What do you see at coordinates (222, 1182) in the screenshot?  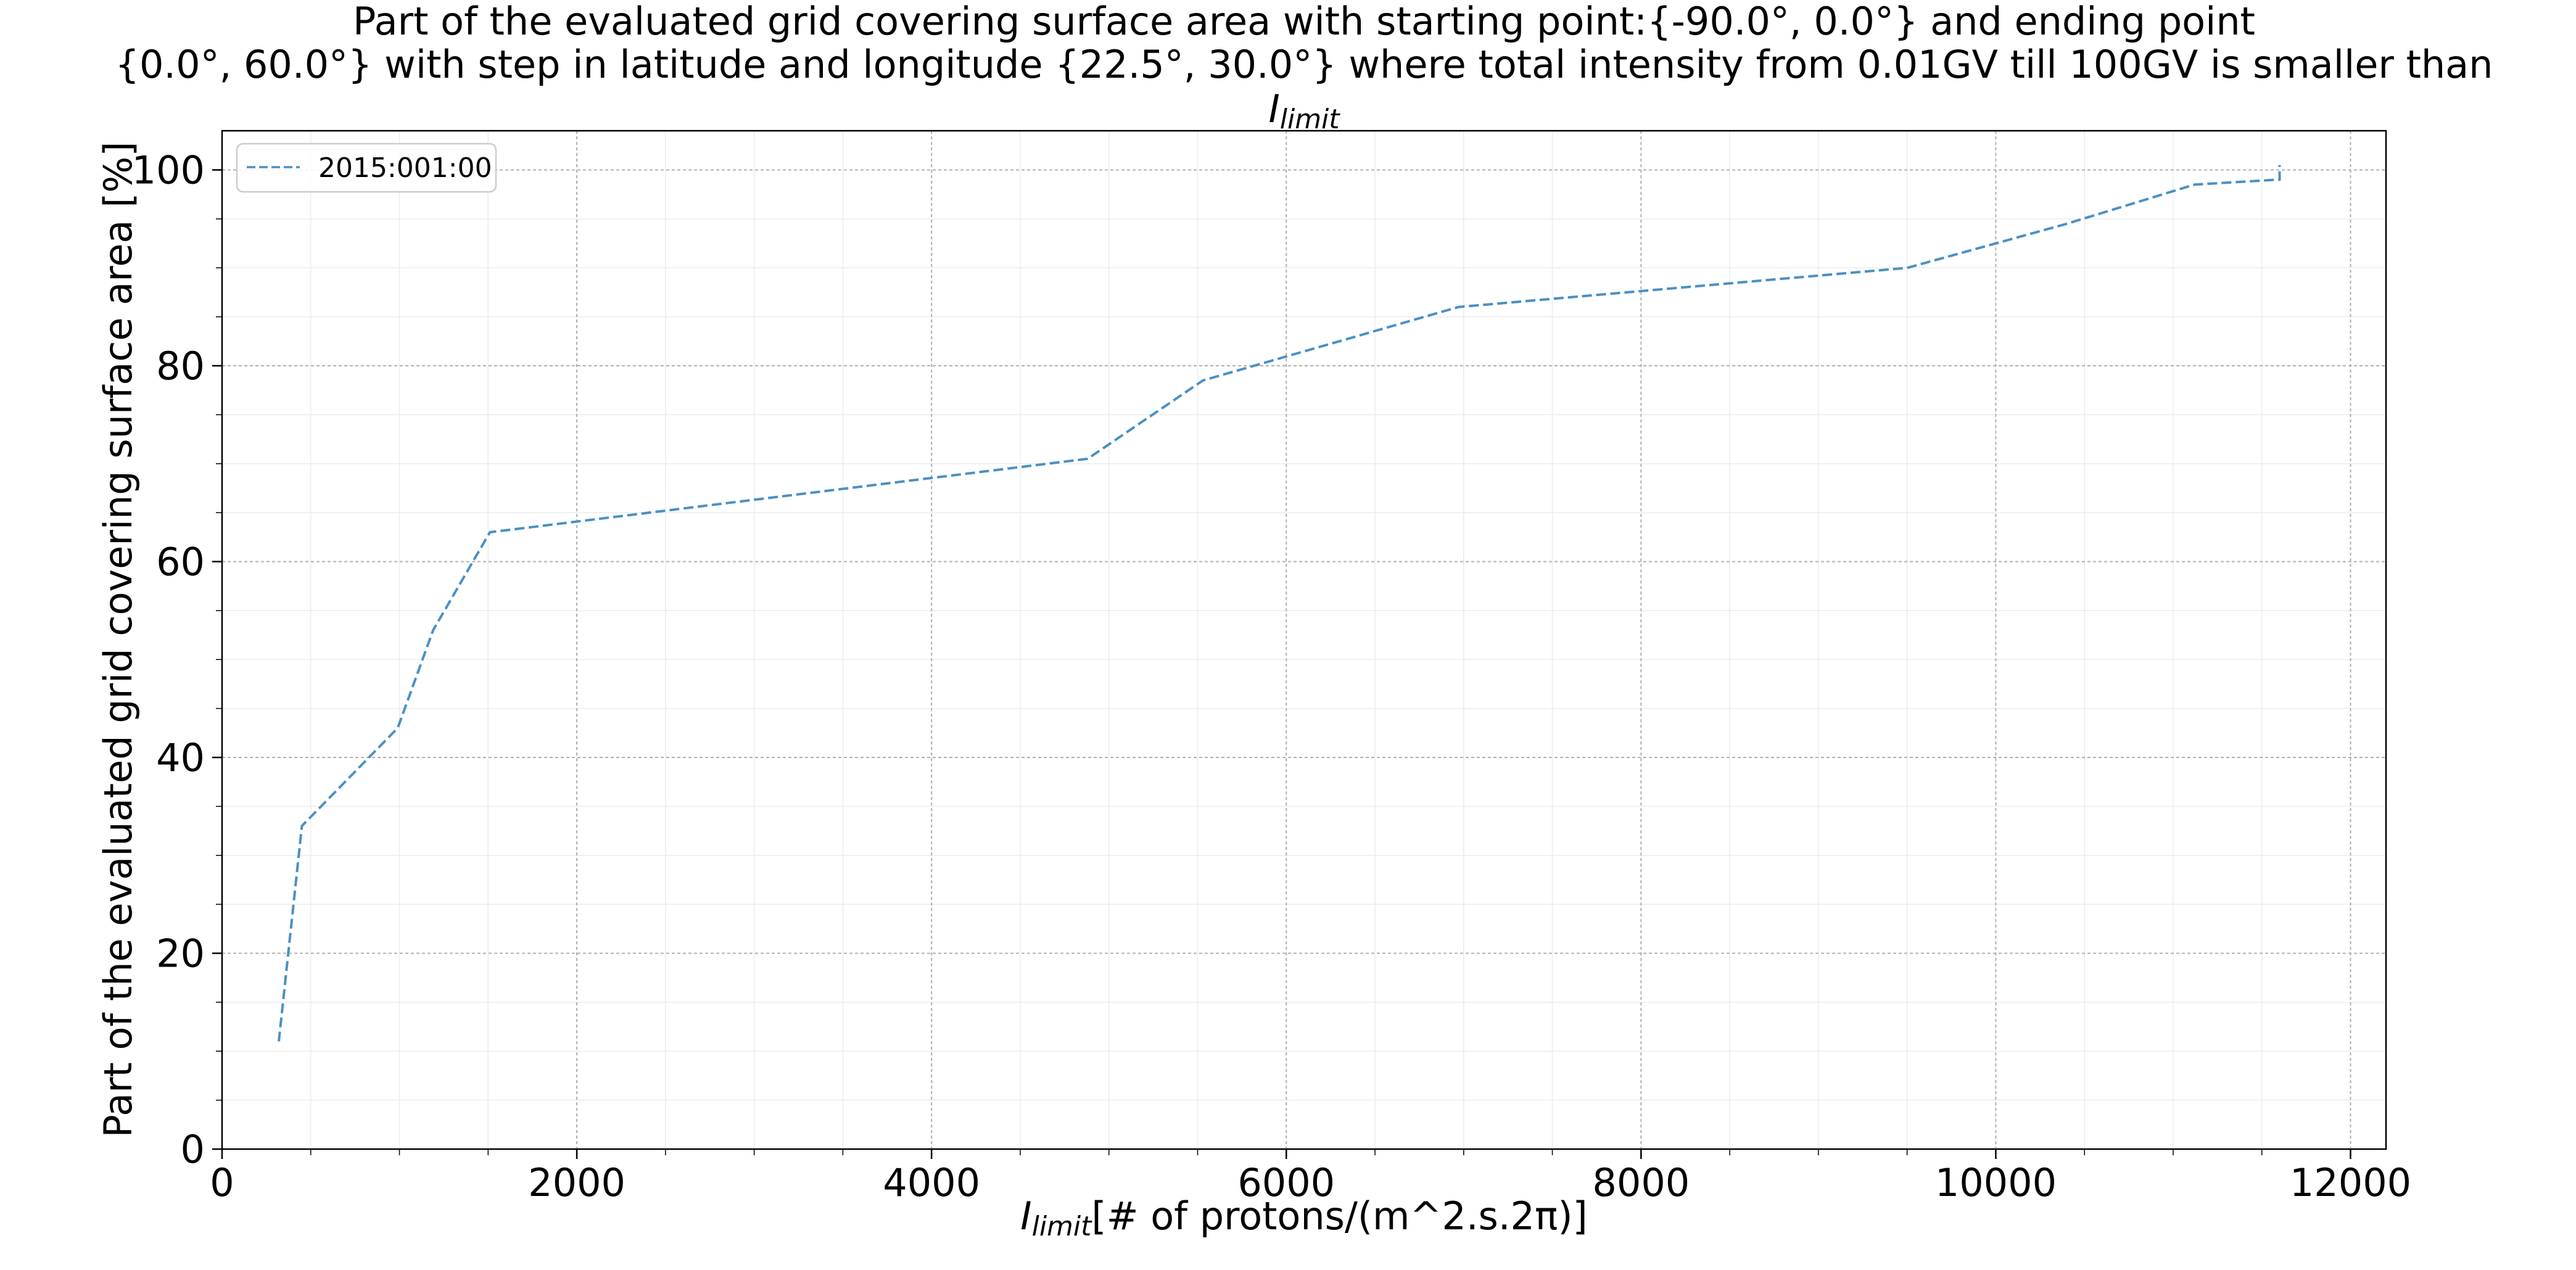 I see `x-tick-label: 0` at bounding box center [222, 1182].